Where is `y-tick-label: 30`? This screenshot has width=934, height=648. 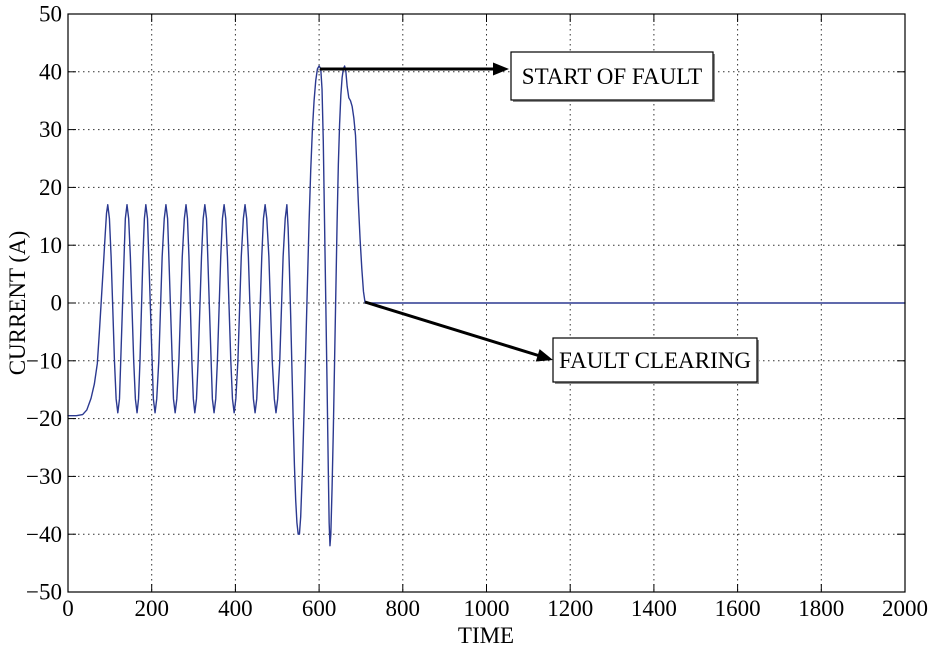
y-tick-label: 30 is located at coordinates (50, 129).